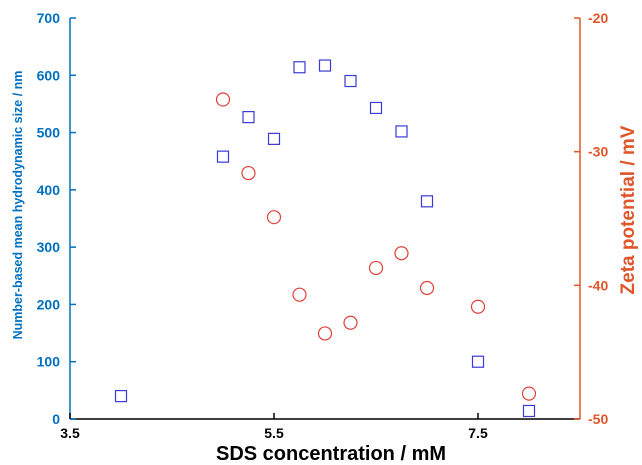  Describe the element at coordinates (49, 247) in the screenshot. I see `left-y-tick-label: 300` at that location.